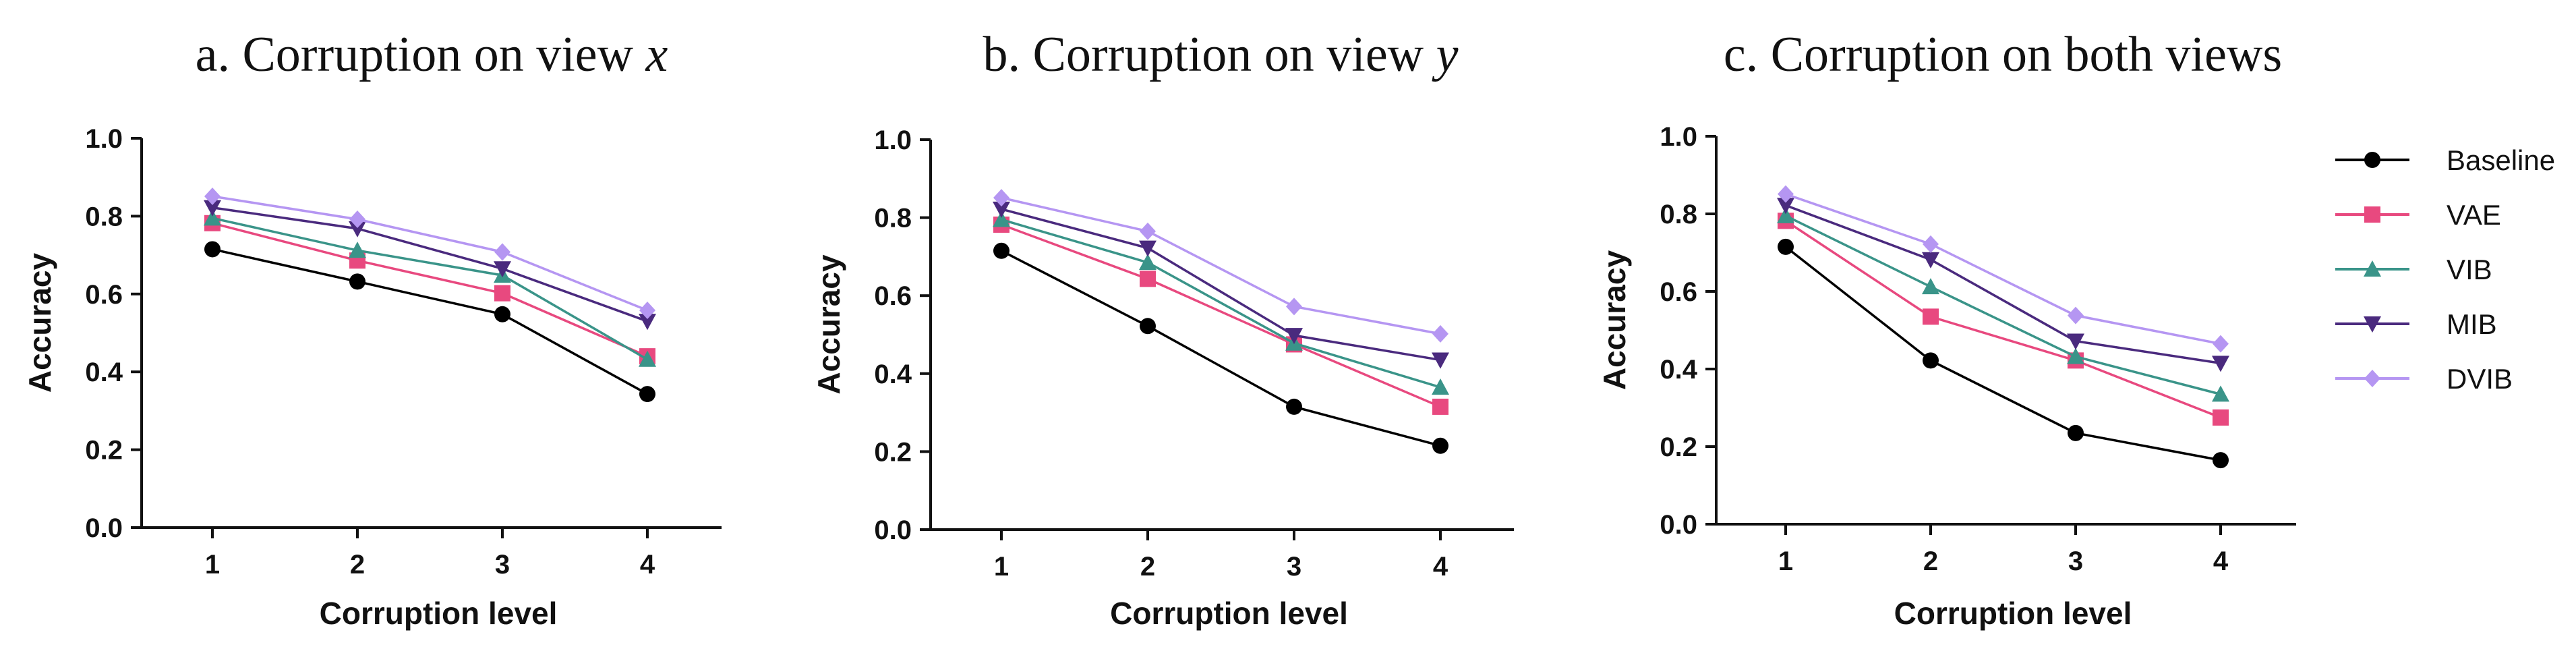 Image resolution: width=2576 pixels, height=649 pixels. Describe the element at coordinates (2501, 160) in the screenshot. I see `legend-label: Baseline` at that location.